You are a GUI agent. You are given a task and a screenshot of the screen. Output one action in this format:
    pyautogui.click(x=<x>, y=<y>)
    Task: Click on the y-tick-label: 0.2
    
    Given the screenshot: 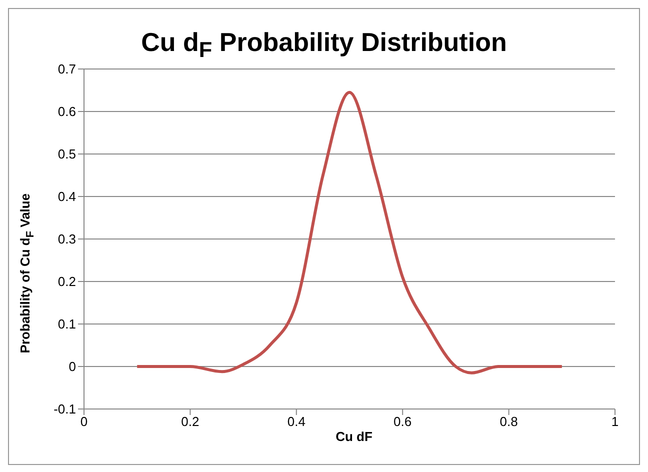 What is the action you would take?
    pyautogui.click(x=67, y=282)
    